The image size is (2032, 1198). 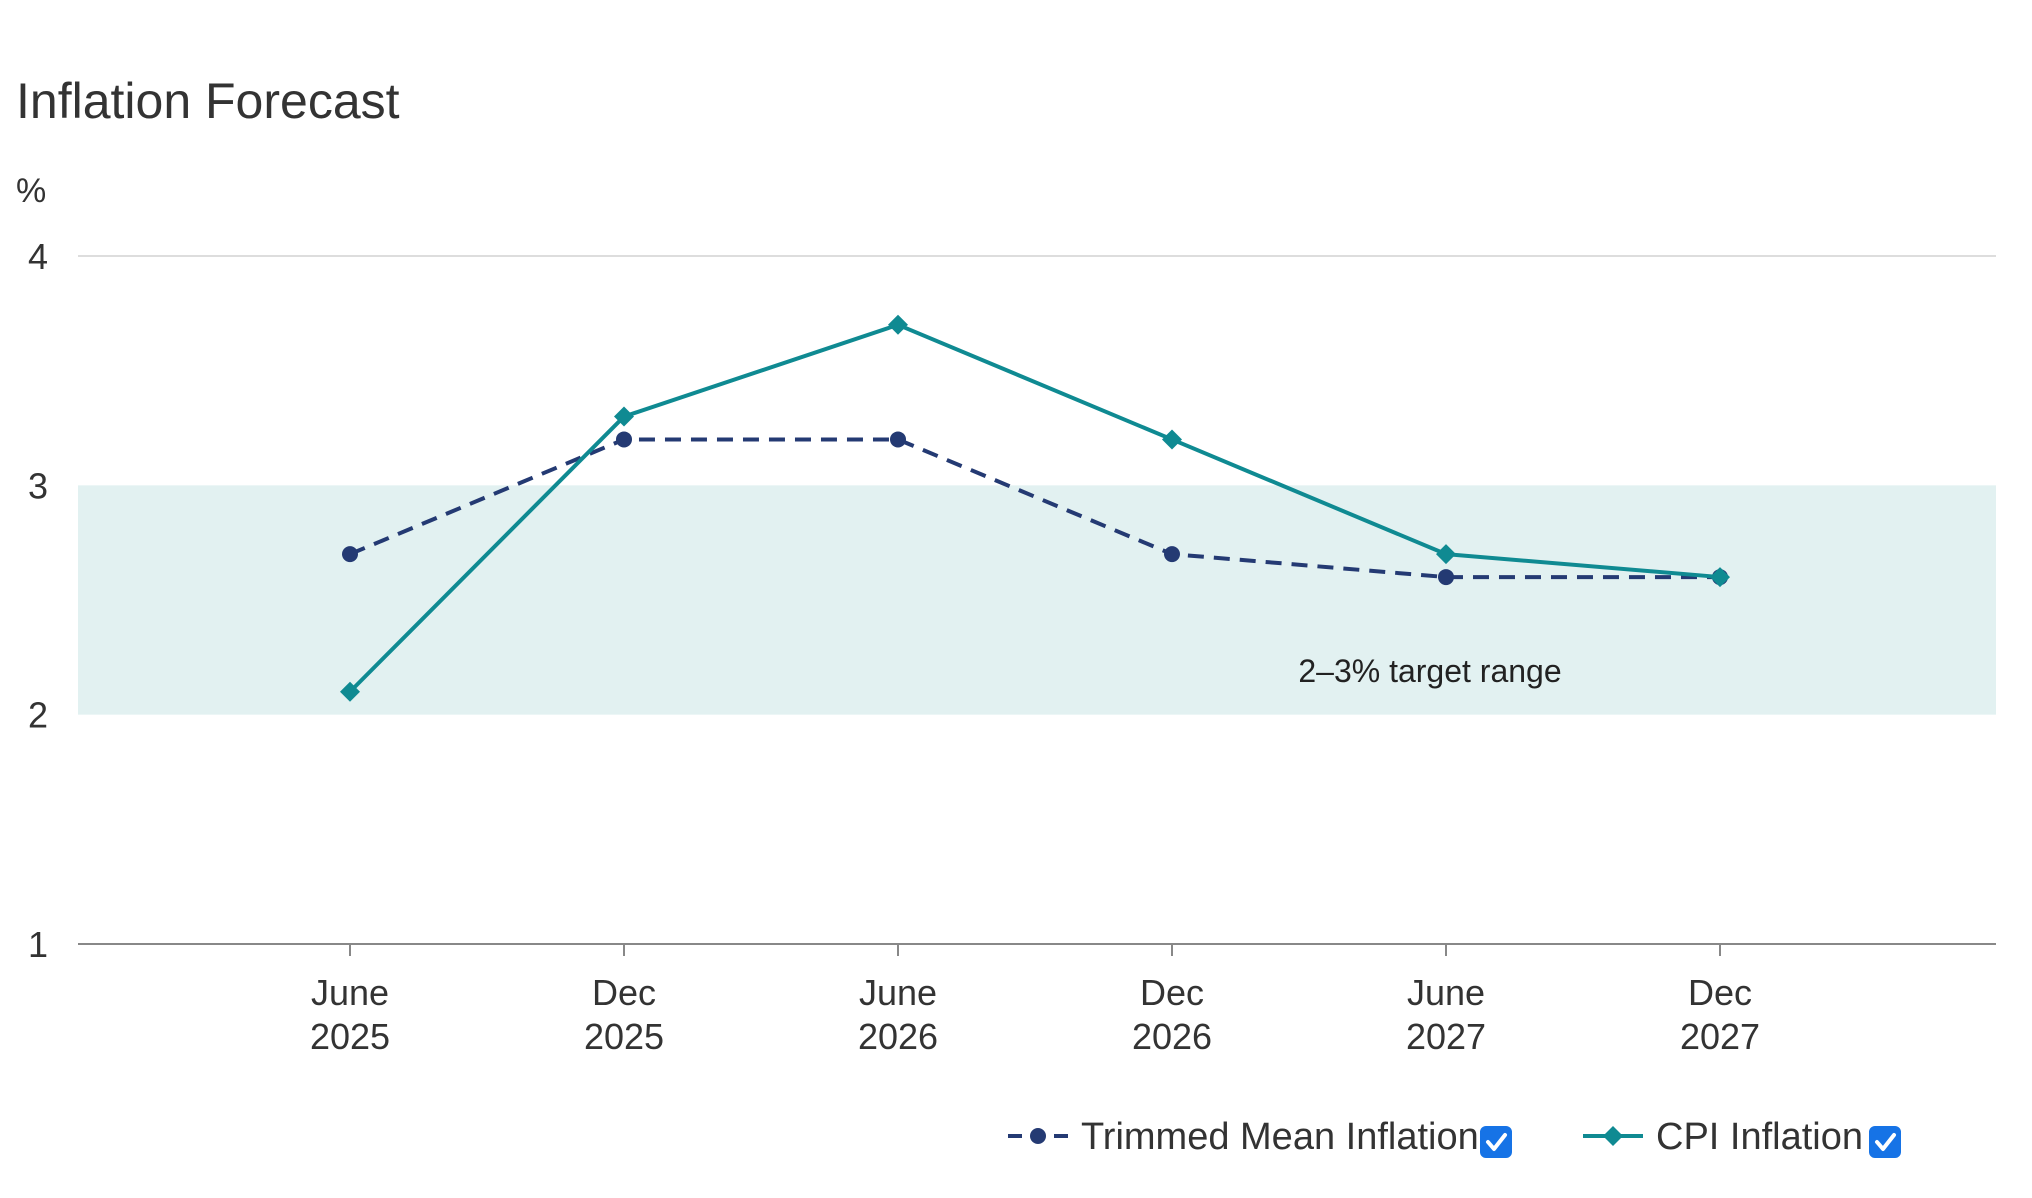 What do you see at coordinates (1613, 1136) in the screenshot?
I see `legend-cpi-marker` at bounding box center [1613, 1136].